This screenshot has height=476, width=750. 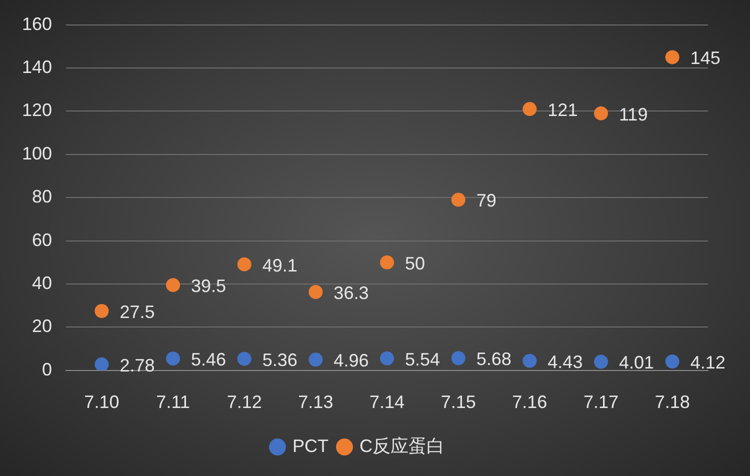 What do you see at coordinates (102, 402) in the screenshot?
I see `x-tick-label: 7.10` at bounding box center [102, 402].